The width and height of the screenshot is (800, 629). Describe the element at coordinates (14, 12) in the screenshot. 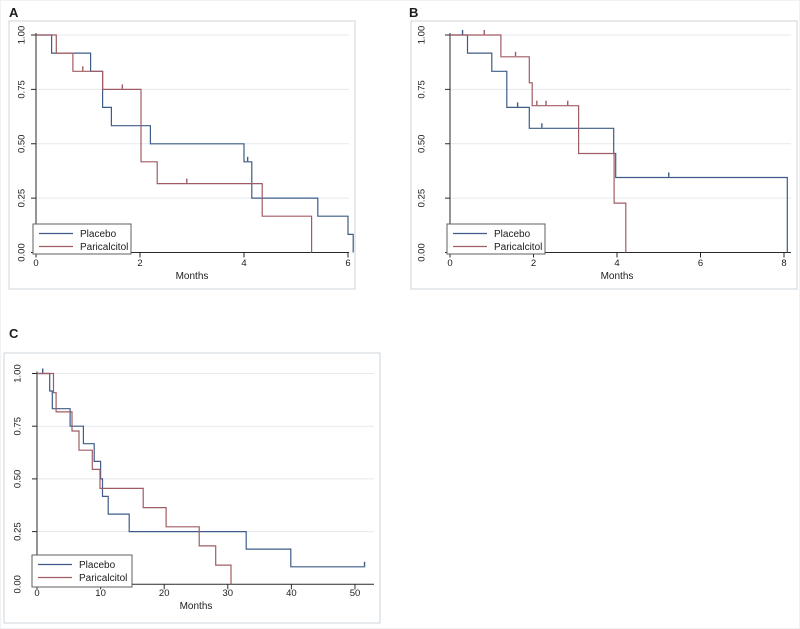

I see `panel-letter: A` at that location.